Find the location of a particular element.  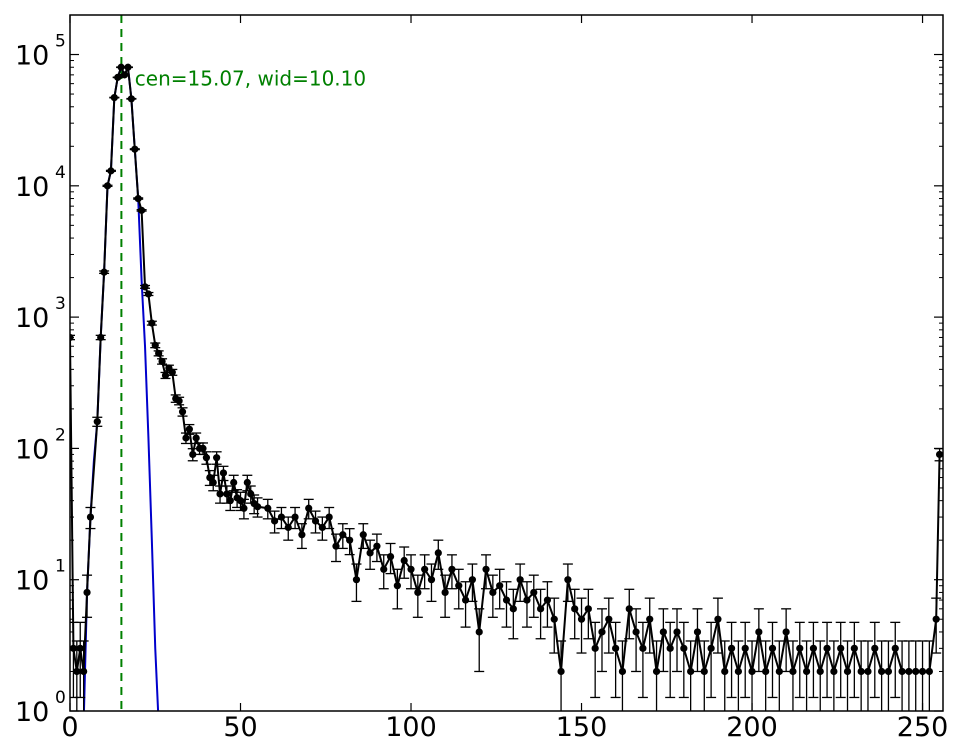

y-tick-exponent: 0 is located at coordinates (60, 698).